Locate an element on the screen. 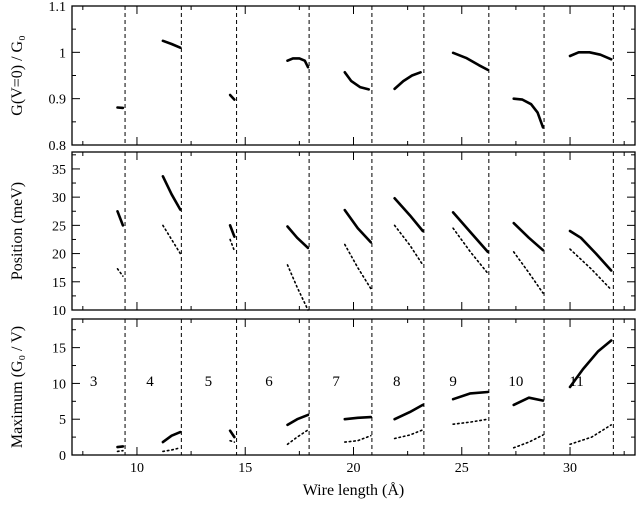  y-axis-title: Maximum (G₀ / V) is located at coordinates (17, 387).